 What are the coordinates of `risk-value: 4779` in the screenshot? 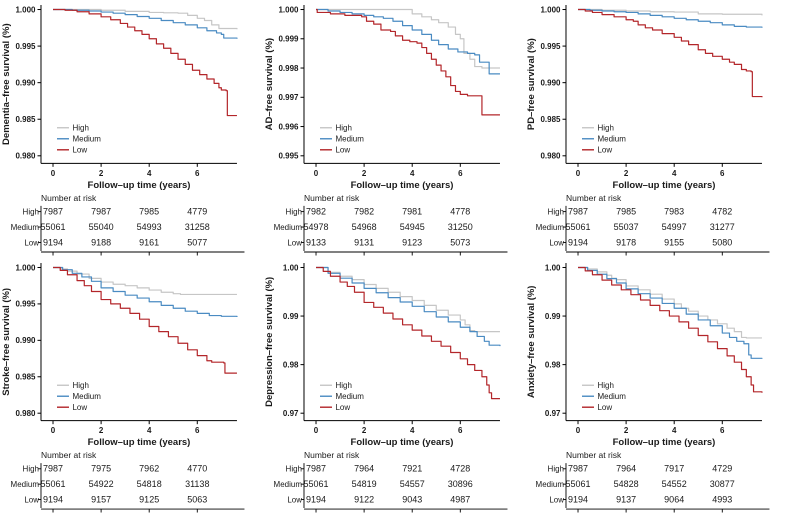 It's located at (197, 211).